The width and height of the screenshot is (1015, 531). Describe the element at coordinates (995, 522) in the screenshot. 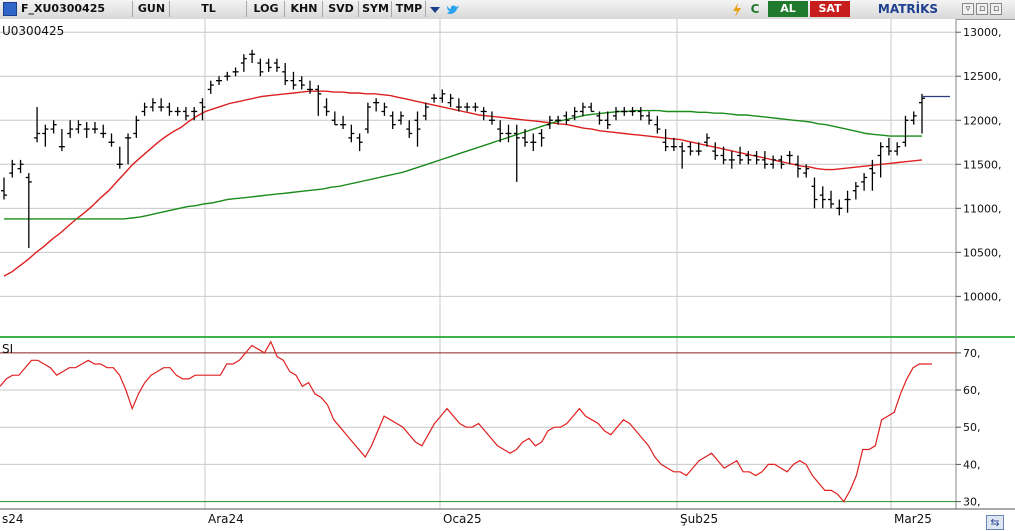

I see `scroll-sync-icon: ⇆` at that location.